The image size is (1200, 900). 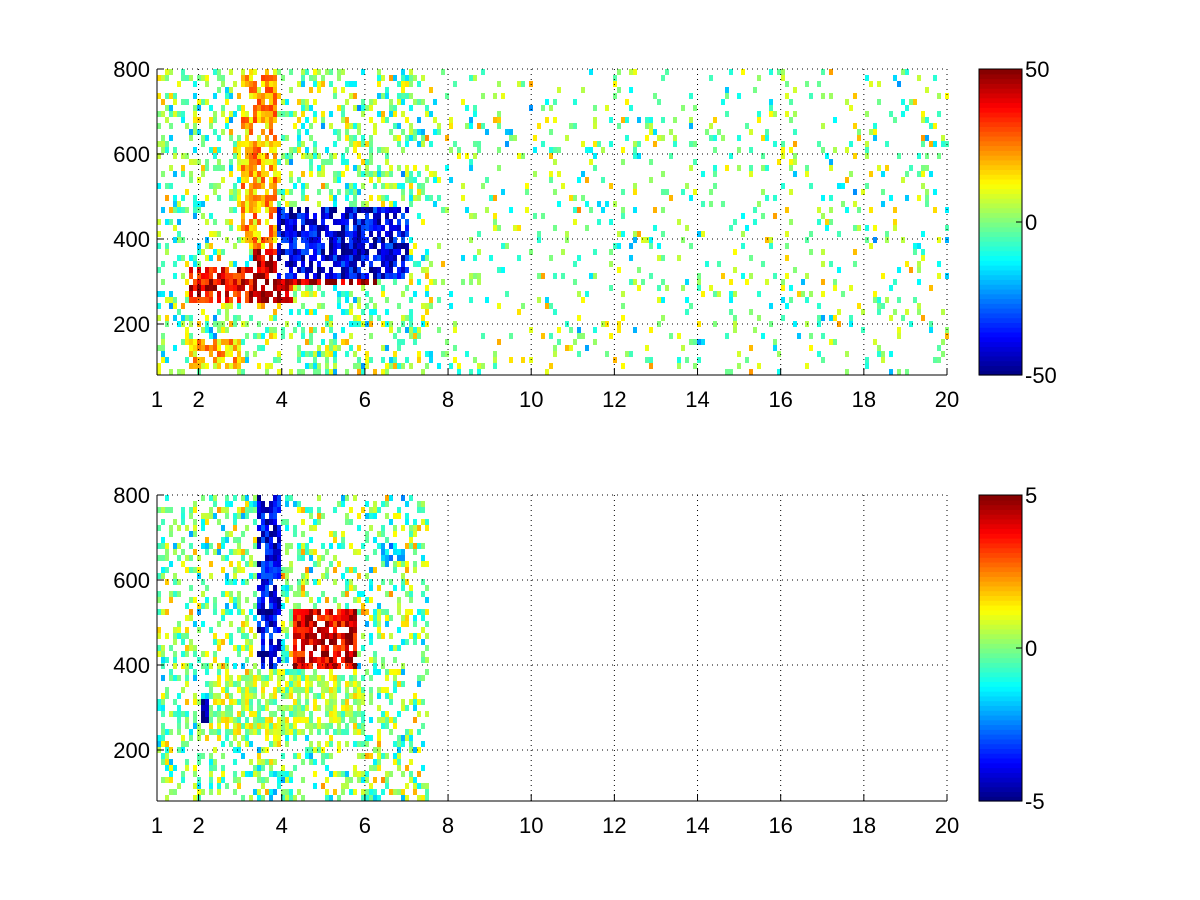 What do you see at coordinates (1000, 110) in the screenshot?
I see `colorbar-segment` at bounding box center [1000, 110].